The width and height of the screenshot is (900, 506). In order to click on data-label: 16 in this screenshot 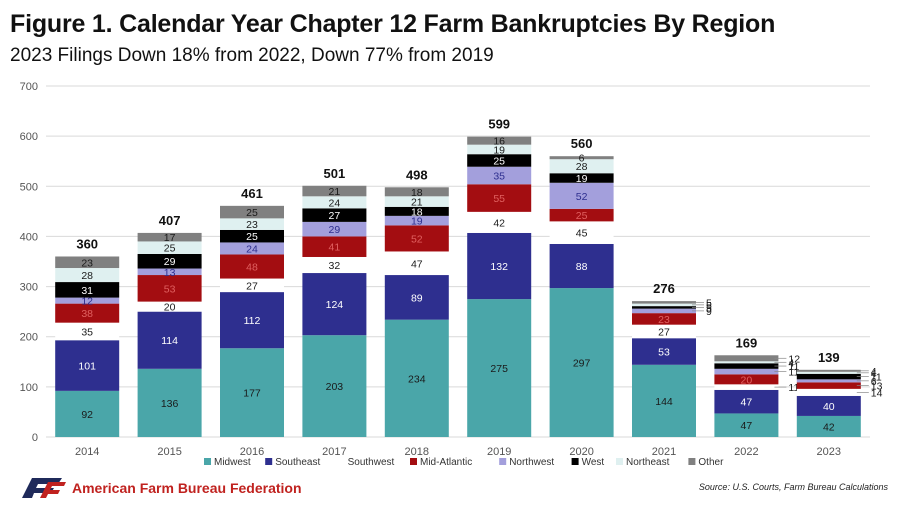, I will do `click(499, 142)`.